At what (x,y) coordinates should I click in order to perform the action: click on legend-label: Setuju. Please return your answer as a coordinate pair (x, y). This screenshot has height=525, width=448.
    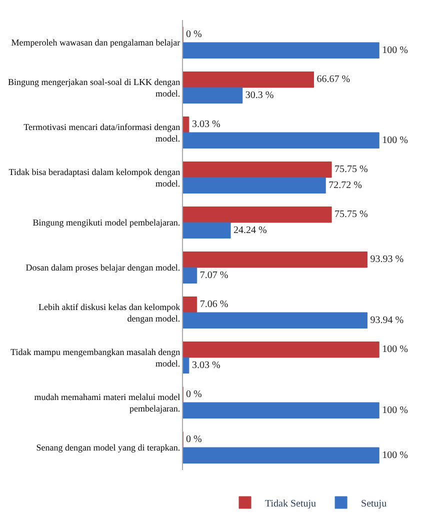
    Looking at the image, I should click on (374, 504).